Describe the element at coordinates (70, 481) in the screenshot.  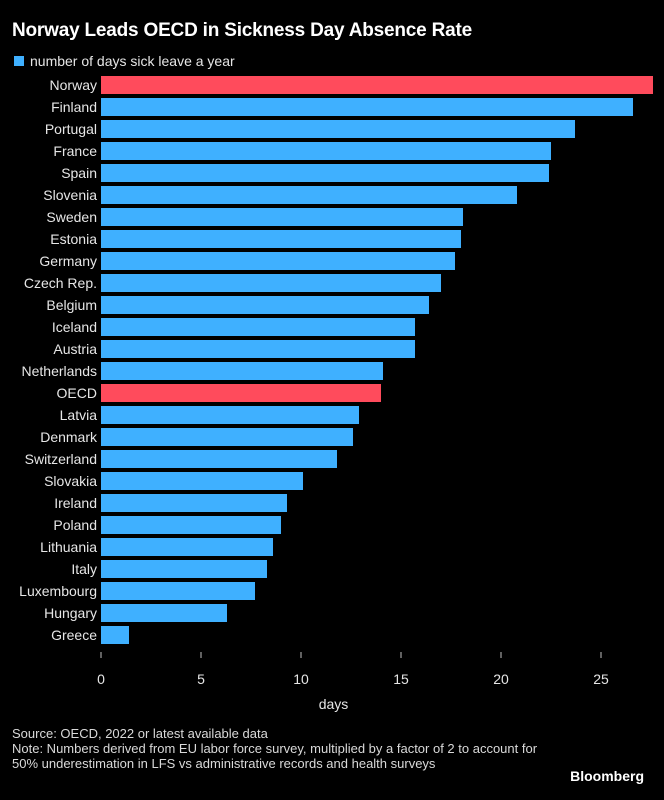
I see `category-label: Slovakia` at that location.